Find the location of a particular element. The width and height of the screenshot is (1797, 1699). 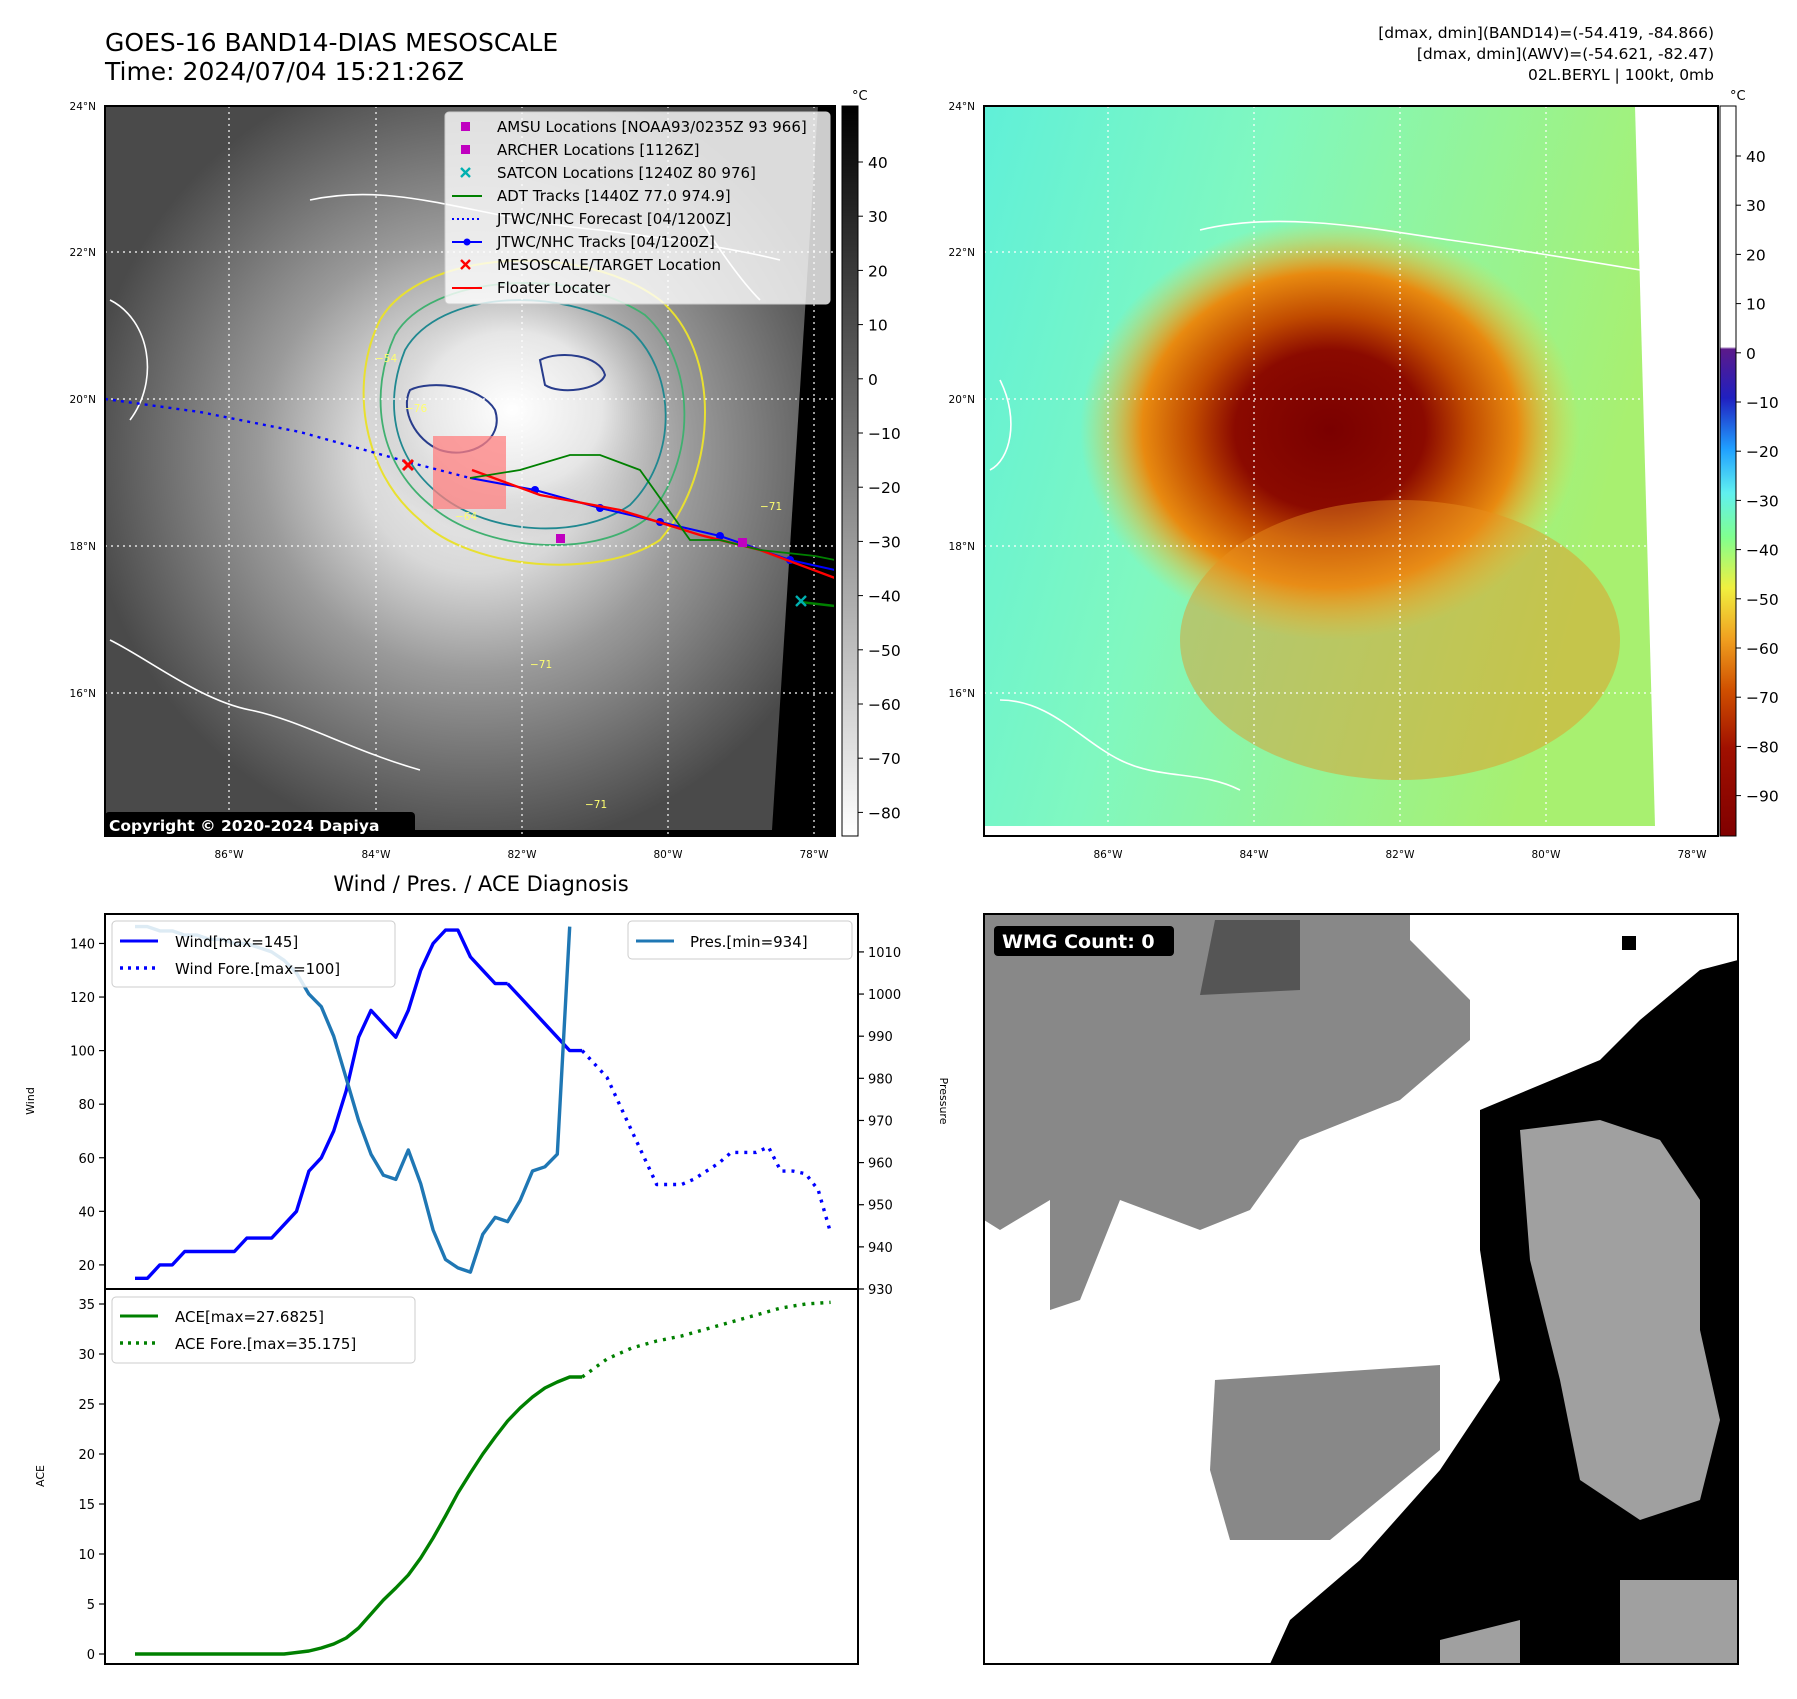

wmg-region-dark is located at coordinates (1250, 957).